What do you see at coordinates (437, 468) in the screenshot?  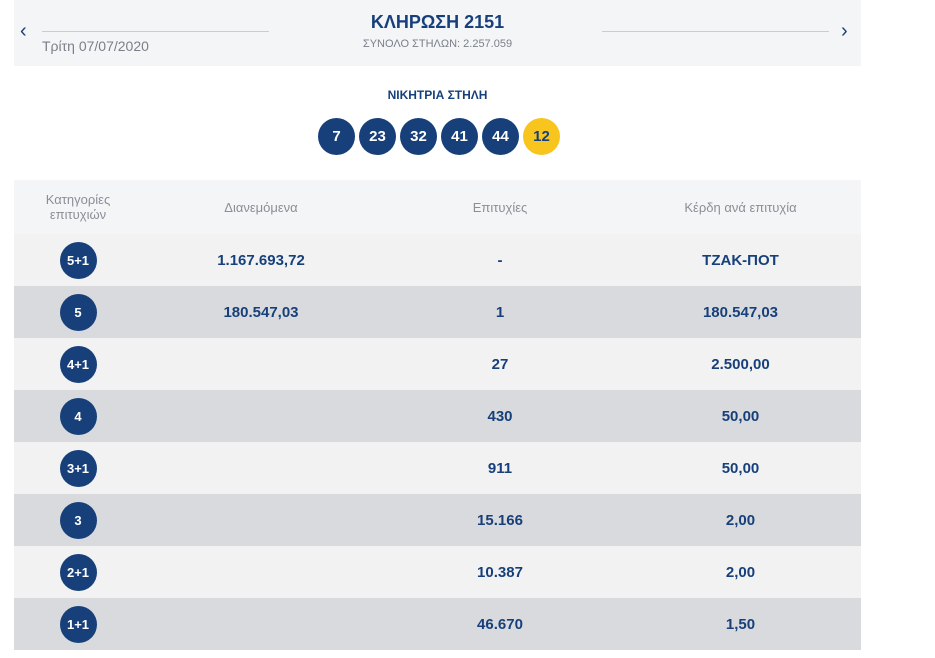 I see `table-row: 3+1 911 50,00` at bounding box center [437, 468].